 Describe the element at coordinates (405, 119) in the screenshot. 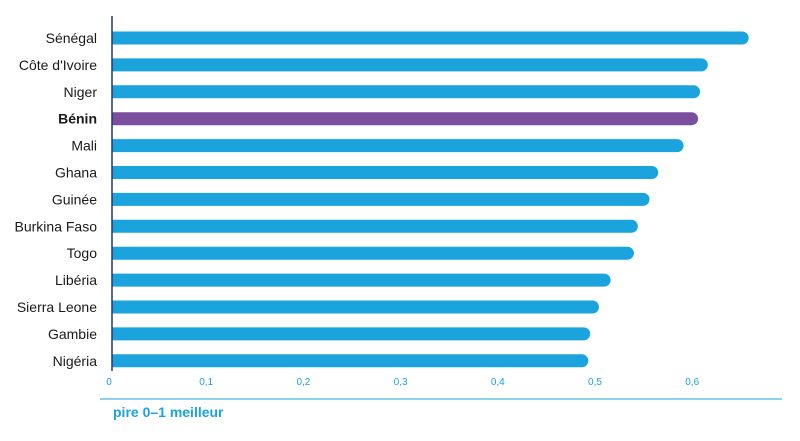

I see `bar-benin` at that location.